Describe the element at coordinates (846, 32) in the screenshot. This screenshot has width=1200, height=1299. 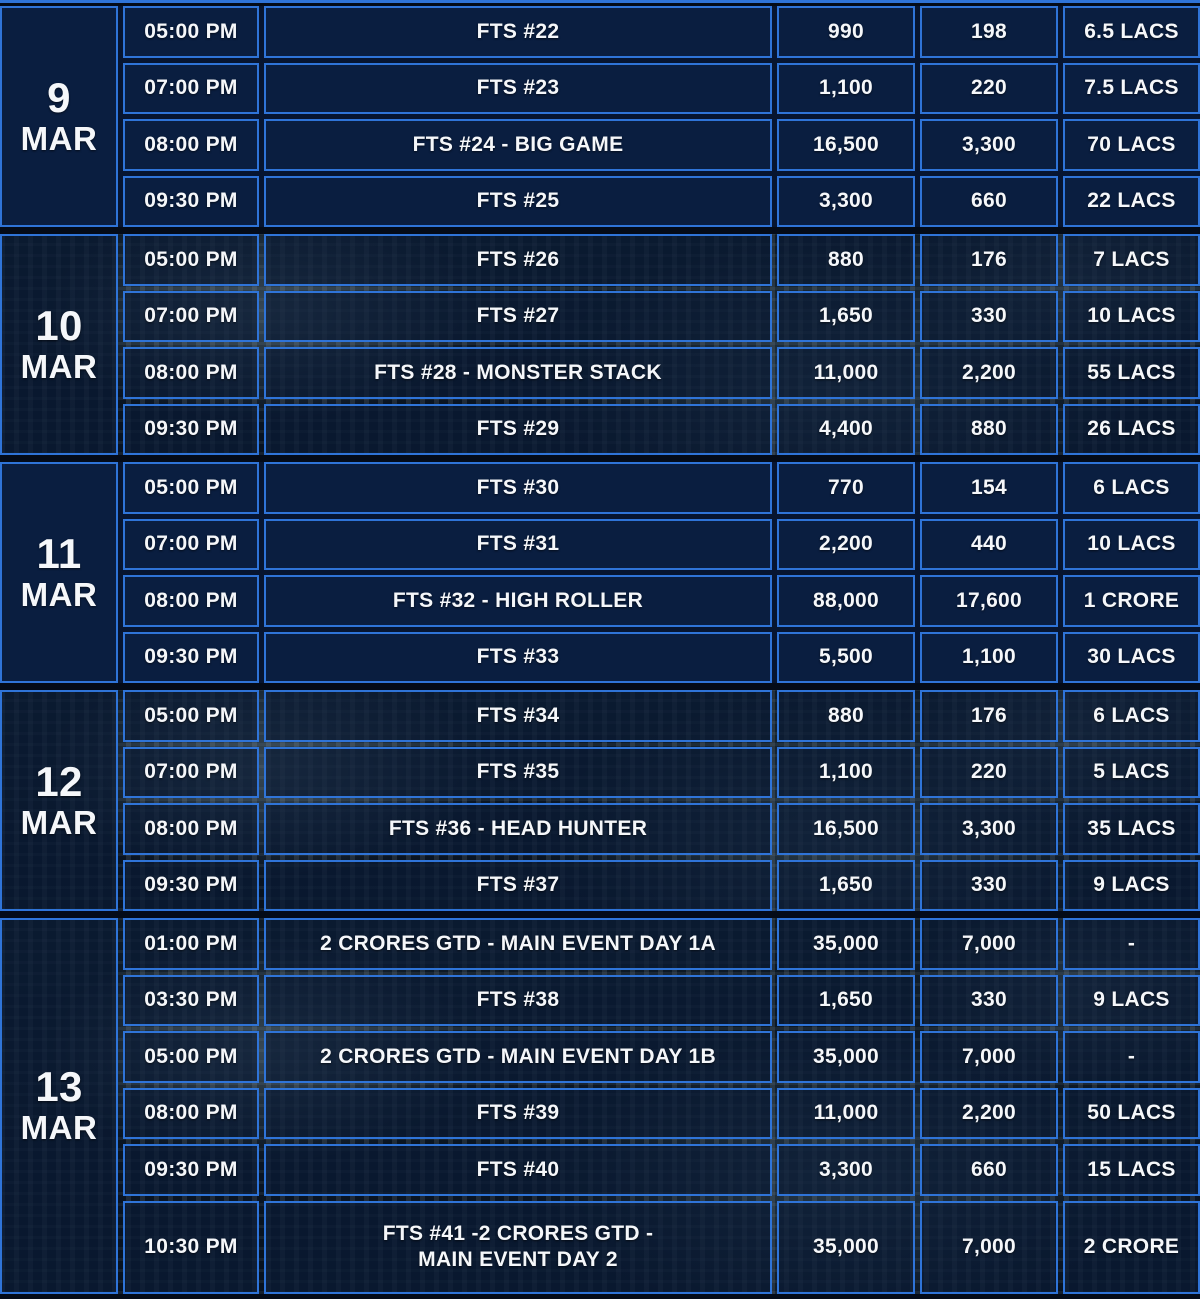
I see `buyin-cell: 990` at that location.